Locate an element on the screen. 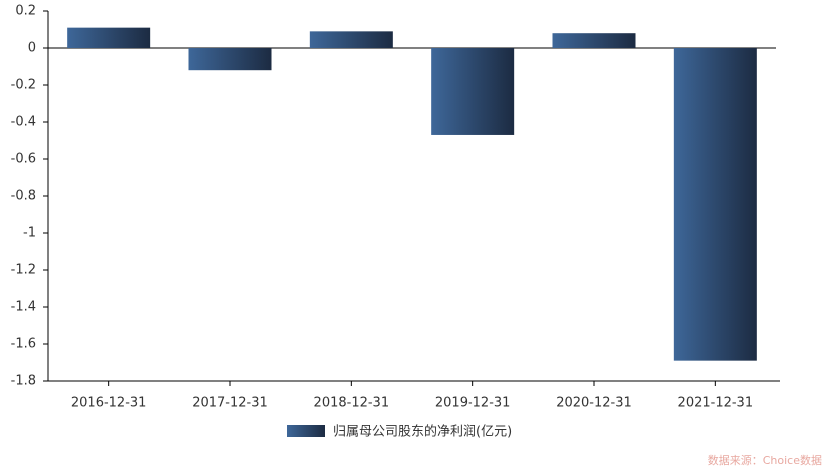 Image resolution: width=827 pixels, height=469 pixels. y-tick-label: -1.8 is located at coordinates (23, 381).